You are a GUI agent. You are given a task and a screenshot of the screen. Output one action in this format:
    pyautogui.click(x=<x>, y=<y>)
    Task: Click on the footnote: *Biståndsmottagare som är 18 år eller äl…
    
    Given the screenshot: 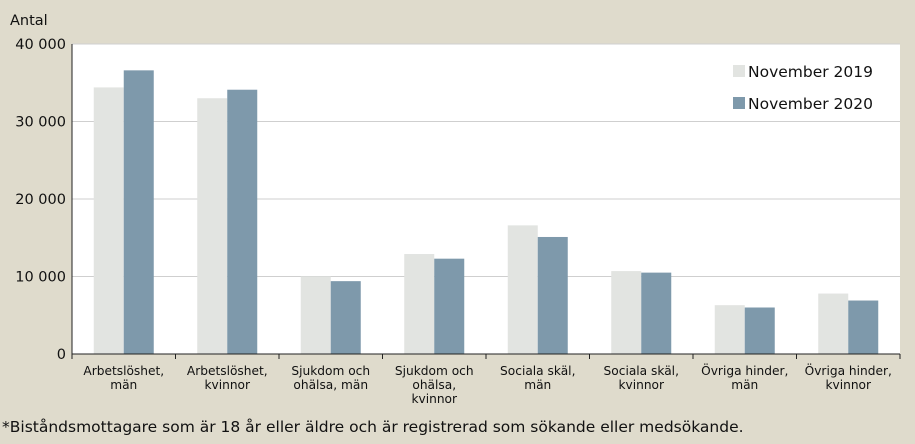 What is the action you would take?
    pyautogui.click(x=373, y=427)
    